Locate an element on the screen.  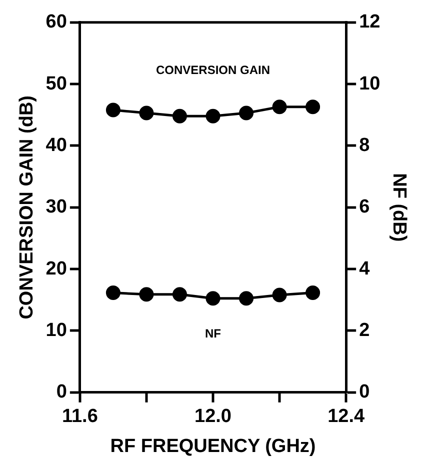
y-tick-label: 20 is located at coordinates (56, 269).